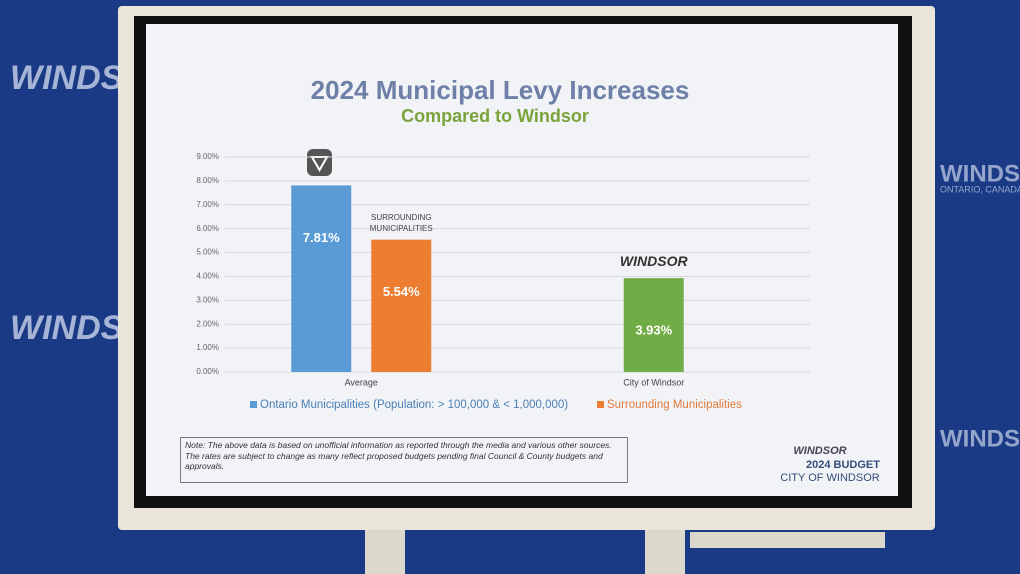  I want to click on value-label: 5.54%, so click(401, 291).